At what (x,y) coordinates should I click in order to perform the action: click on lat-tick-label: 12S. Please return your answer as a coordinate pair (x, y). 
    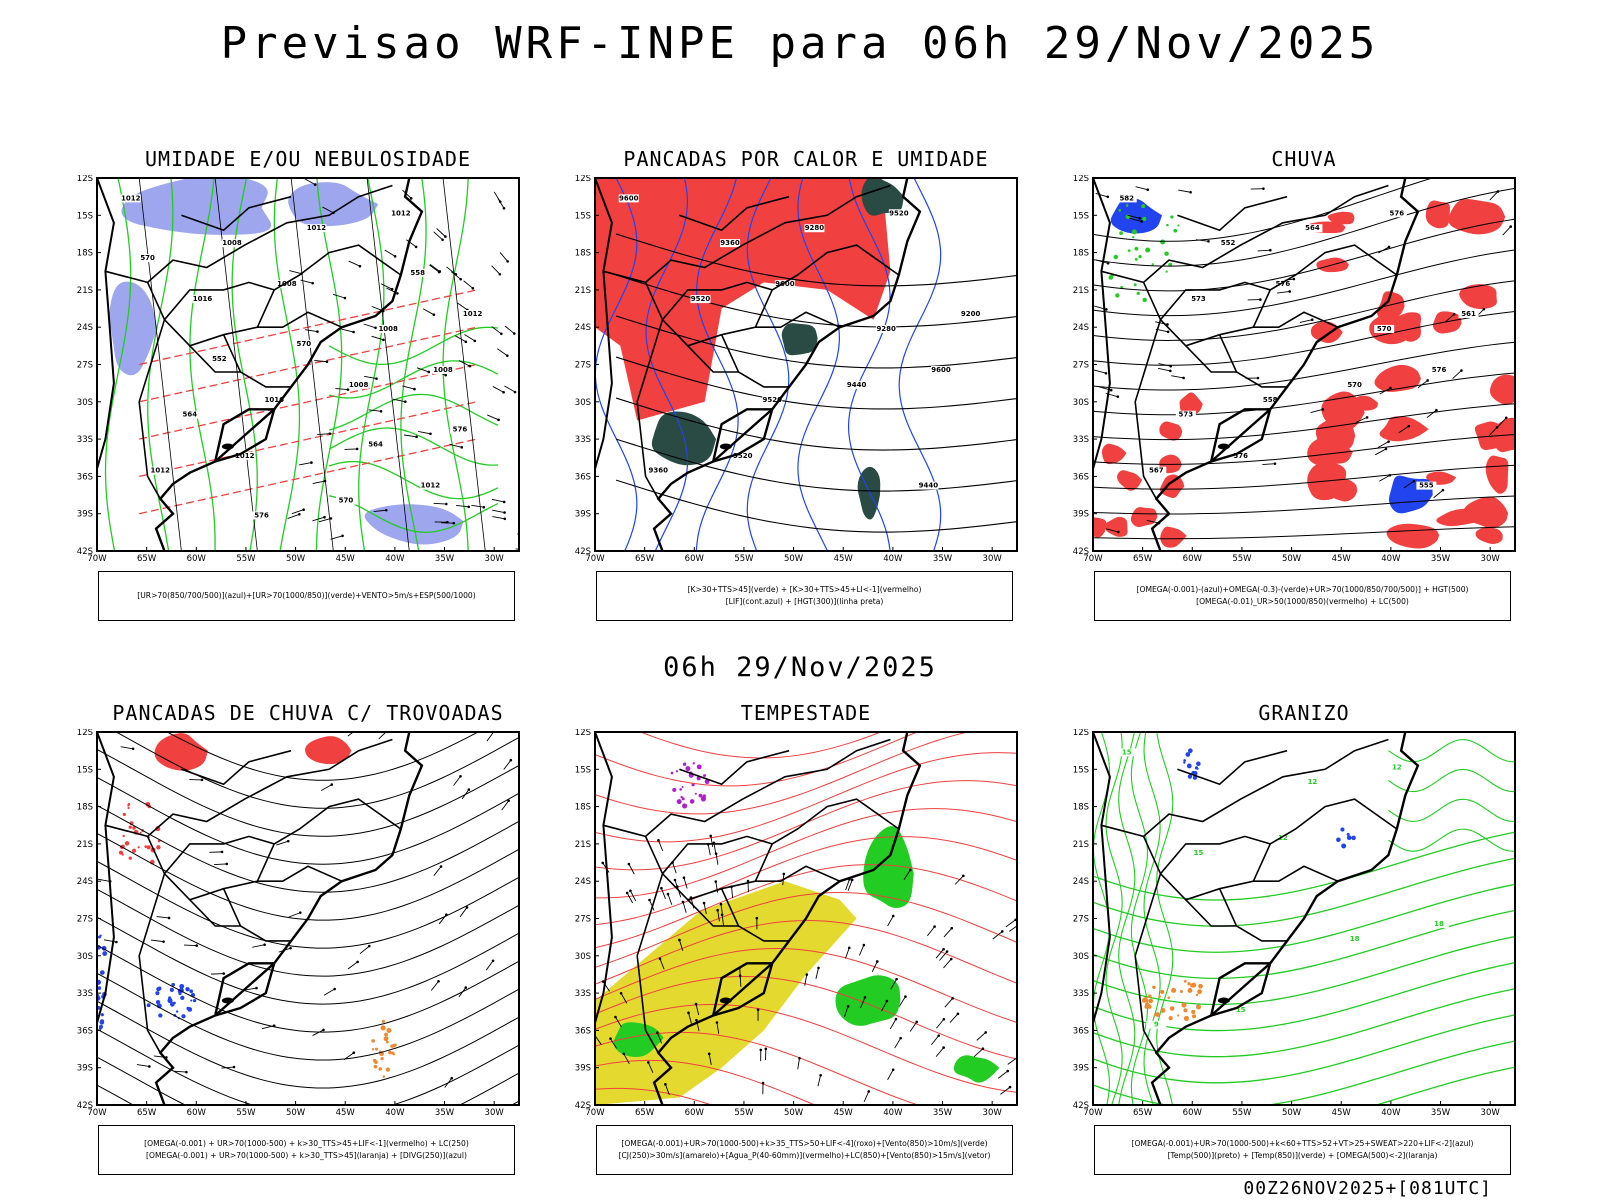
    Looking at the image, I should click on (583, 733).